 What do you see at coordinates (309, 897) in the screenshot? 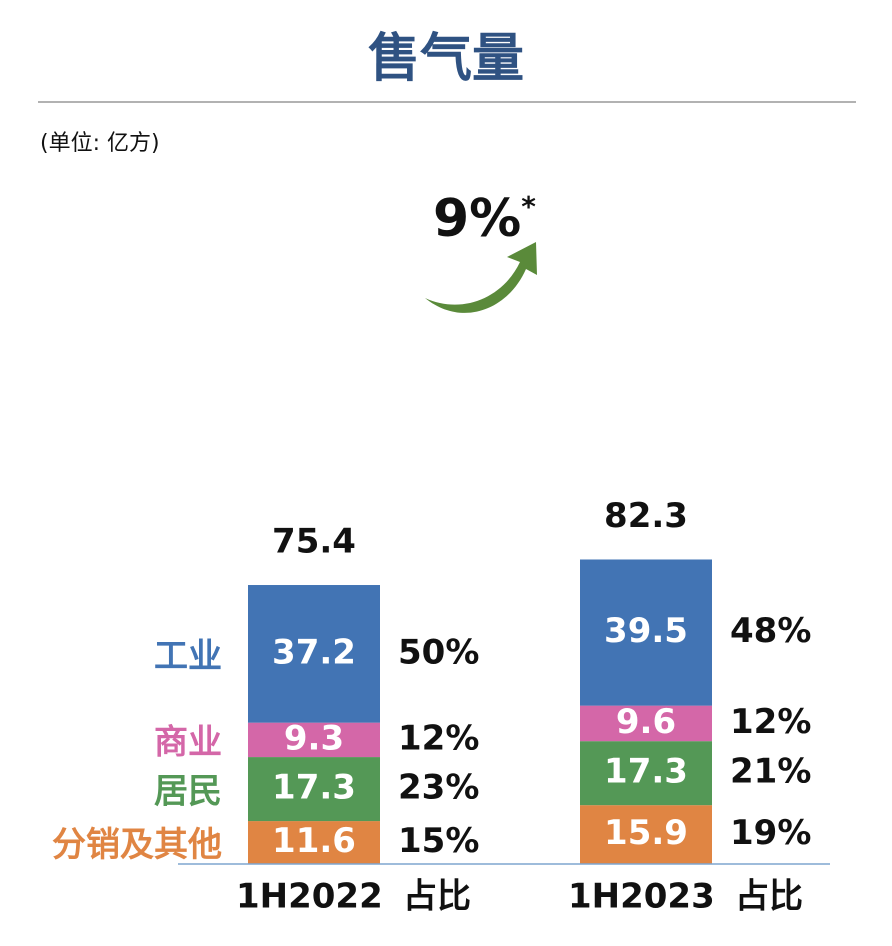
I see `category-label: 1H2022` at bounding box center [309, 897].